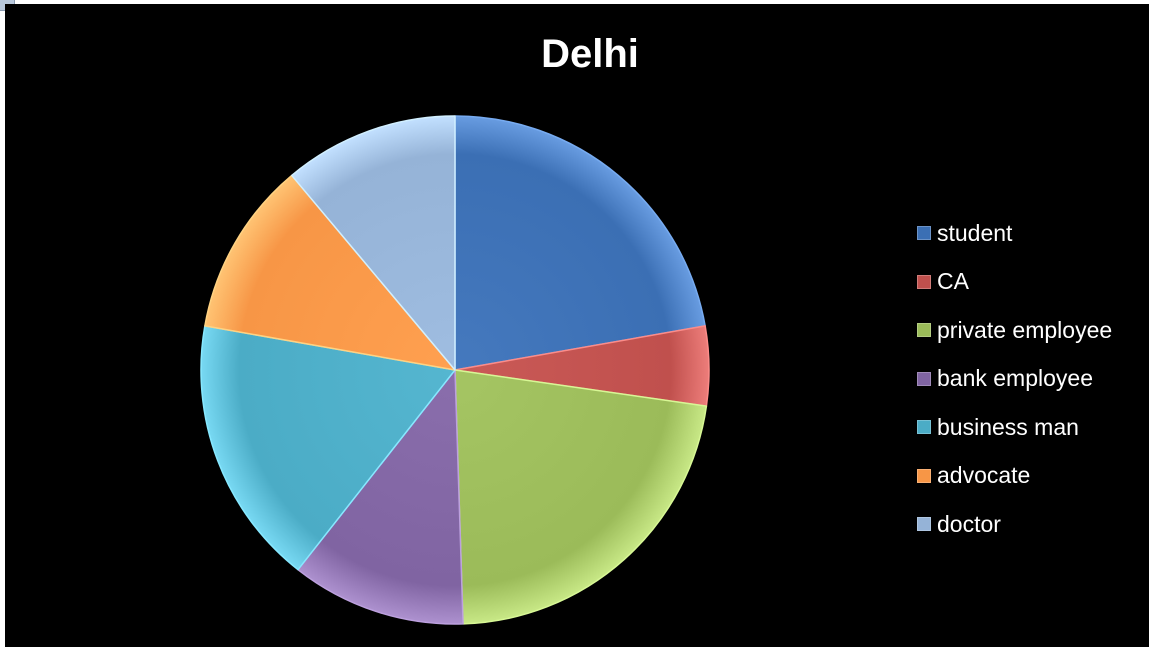  Describe the element at coordinates (1008, 426) in the screenshot. I see `legend-label: business man` at that location.